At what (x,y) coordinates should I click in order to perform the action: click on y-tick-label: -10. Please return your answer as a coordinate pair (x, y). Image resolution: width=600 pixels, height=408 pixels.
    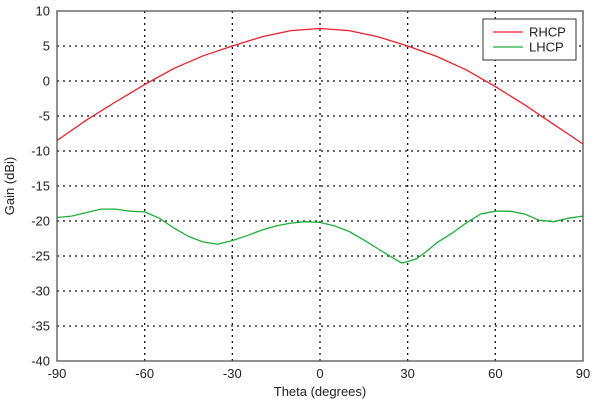
    Looking at the image, I should click on (40, 151).